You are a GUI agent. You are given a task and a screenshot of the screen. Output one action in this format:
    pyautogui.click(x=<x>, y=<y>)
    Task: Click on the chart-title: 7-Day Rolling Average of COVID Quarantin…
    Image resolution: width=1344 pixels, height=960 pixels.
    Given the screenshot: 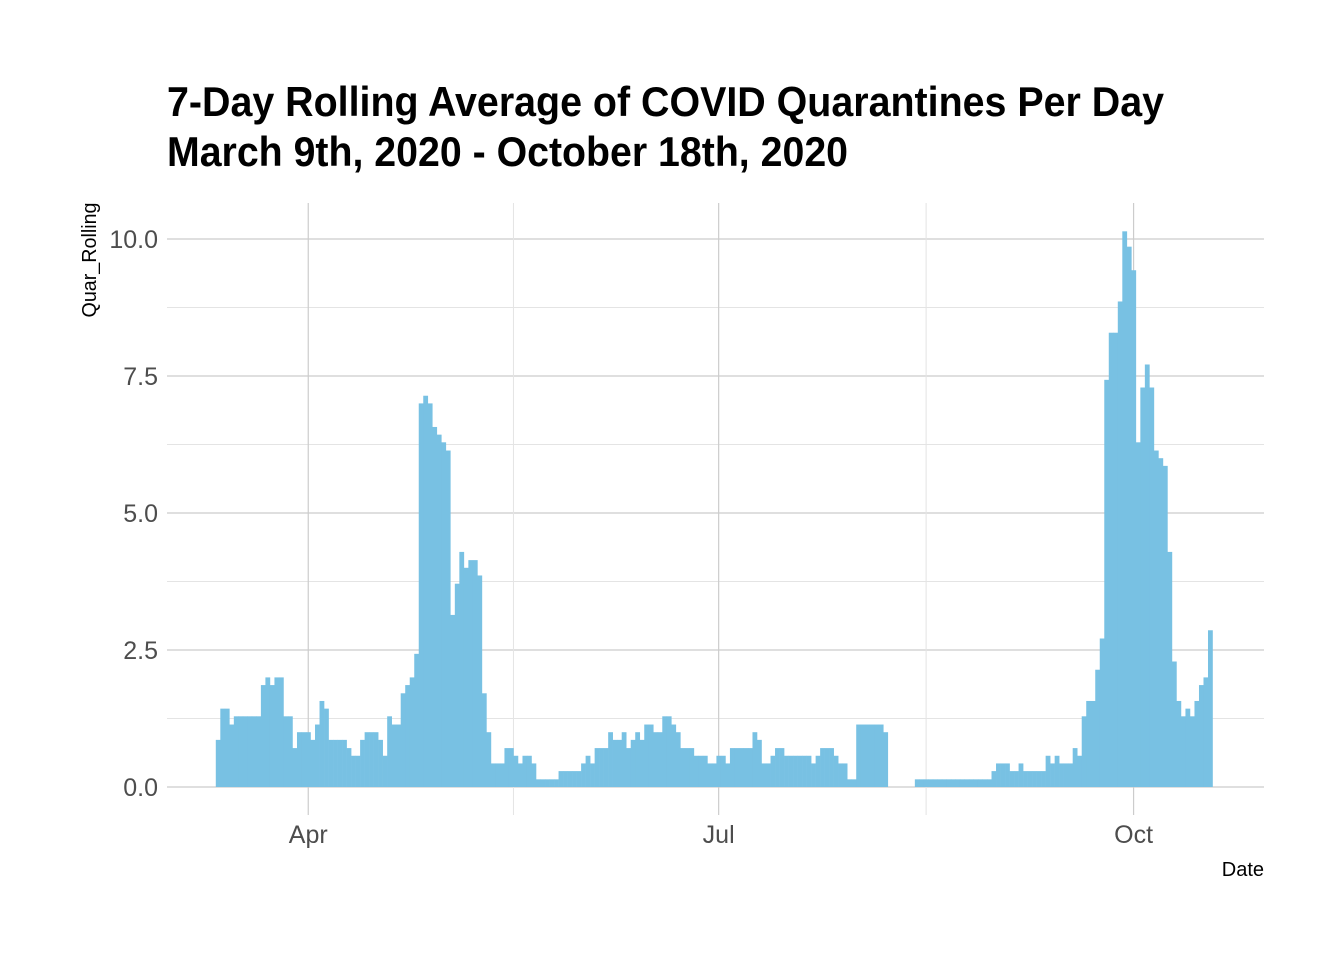 What is the action you would take?
    pyautogui.click(x=666, y=101)
    